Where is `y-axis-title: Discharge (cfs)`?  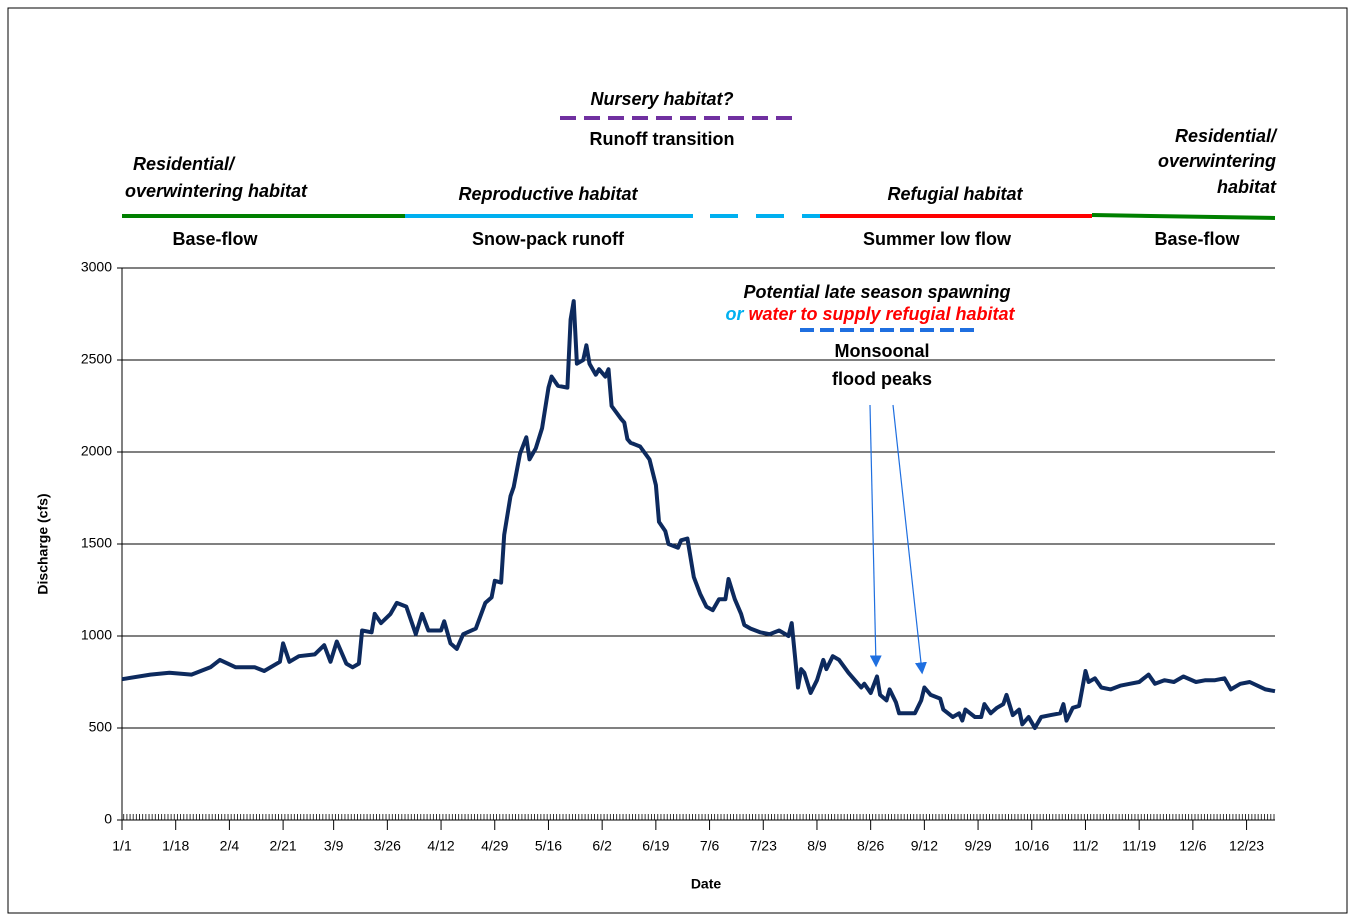
y-axis-title: Discharge (cfs) is located at coordinates (43, 543).